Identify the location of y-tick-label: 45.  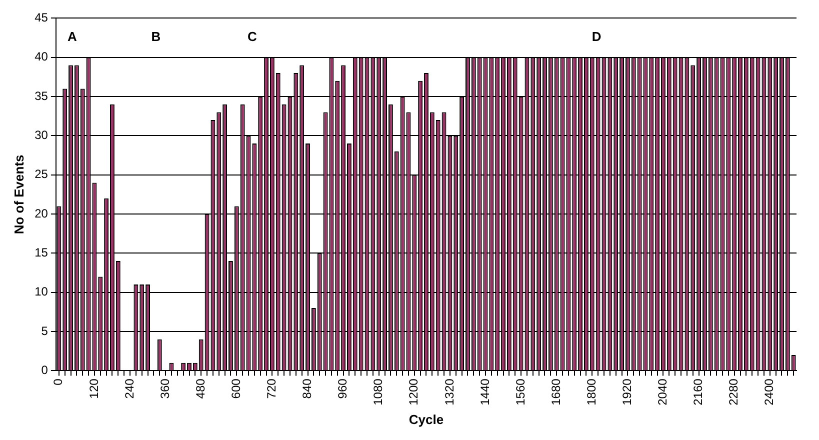
(41, 17).